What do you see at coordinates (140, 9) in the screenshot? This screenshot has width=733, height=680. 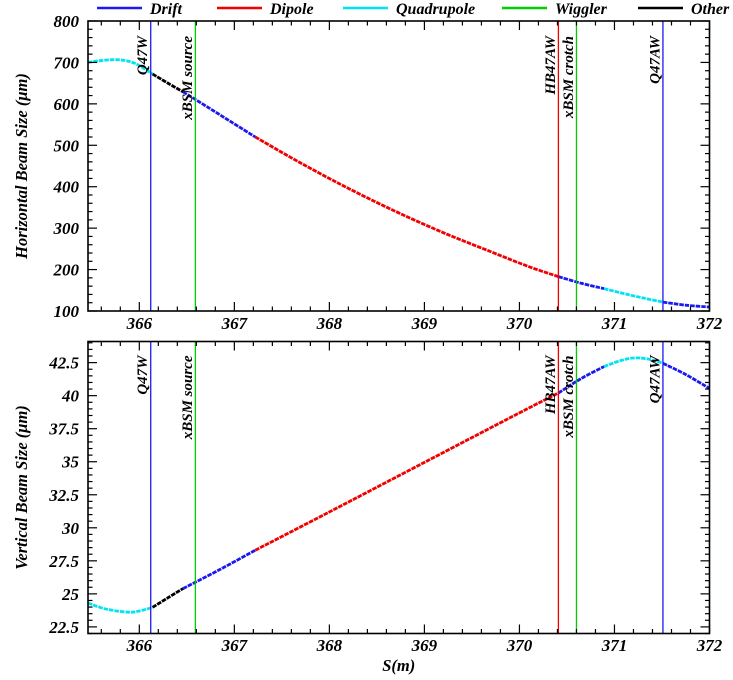 I see `legend-item-drift: Drift` at bounding box center [140, 9].